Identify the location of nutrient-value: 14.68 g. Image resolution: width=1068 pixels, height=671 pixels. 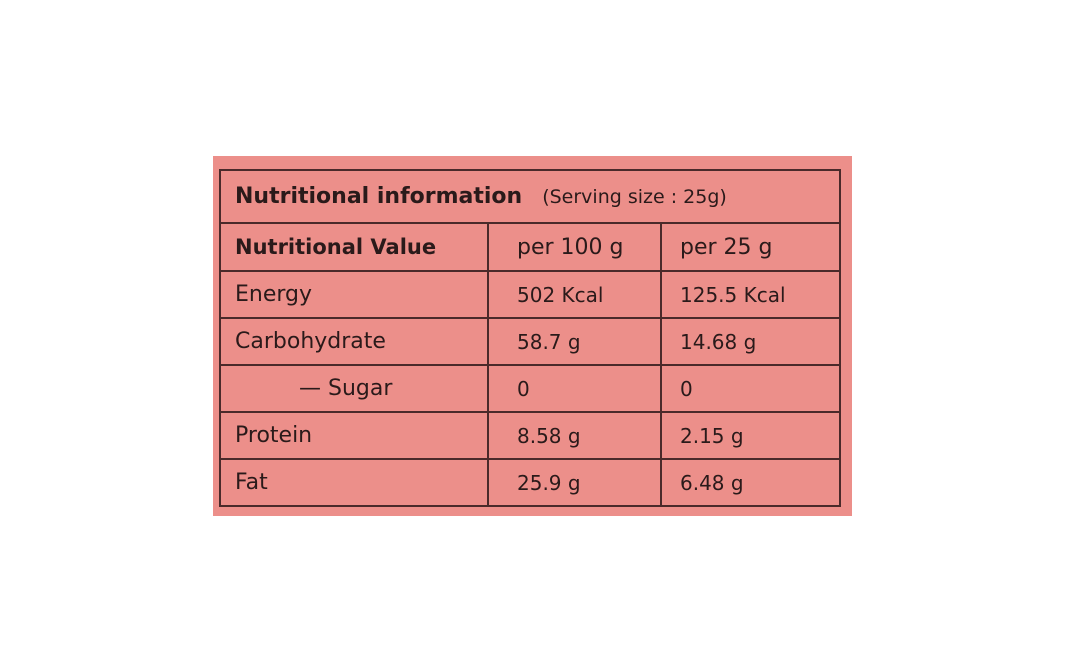
(750, 341).